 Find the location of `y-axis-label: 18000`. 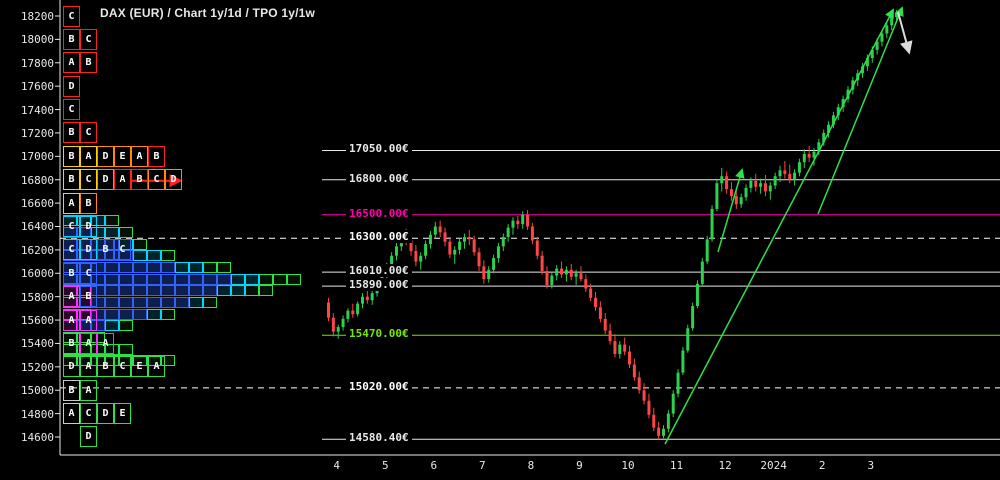

y-axis-label: 18000 is located at coordinates (37, 40).